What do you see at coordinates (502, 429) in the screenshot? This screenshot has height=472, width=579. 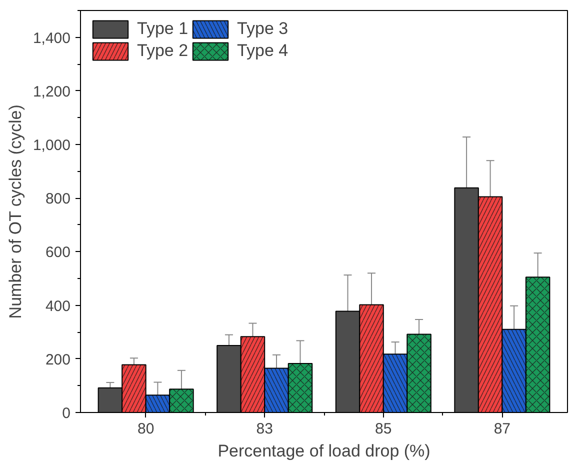 I see `x-tick-label: 87` at bounding box center [502, 429].